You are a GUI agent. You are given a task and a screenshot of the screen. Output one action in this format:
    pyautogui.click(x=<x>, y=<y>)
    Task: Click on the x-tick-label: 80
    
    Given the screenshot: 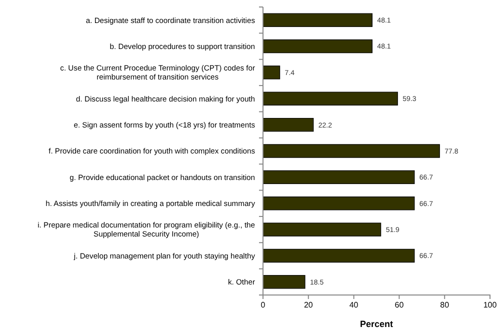 What is the action you would take?
    pyautogui.click(x=445, y=305)
    